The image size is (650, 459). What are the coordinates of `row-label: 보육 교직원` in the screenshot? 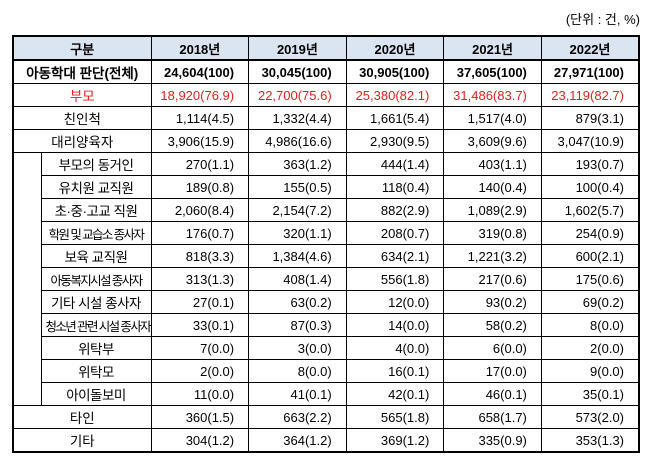 It's located at (96, 256).